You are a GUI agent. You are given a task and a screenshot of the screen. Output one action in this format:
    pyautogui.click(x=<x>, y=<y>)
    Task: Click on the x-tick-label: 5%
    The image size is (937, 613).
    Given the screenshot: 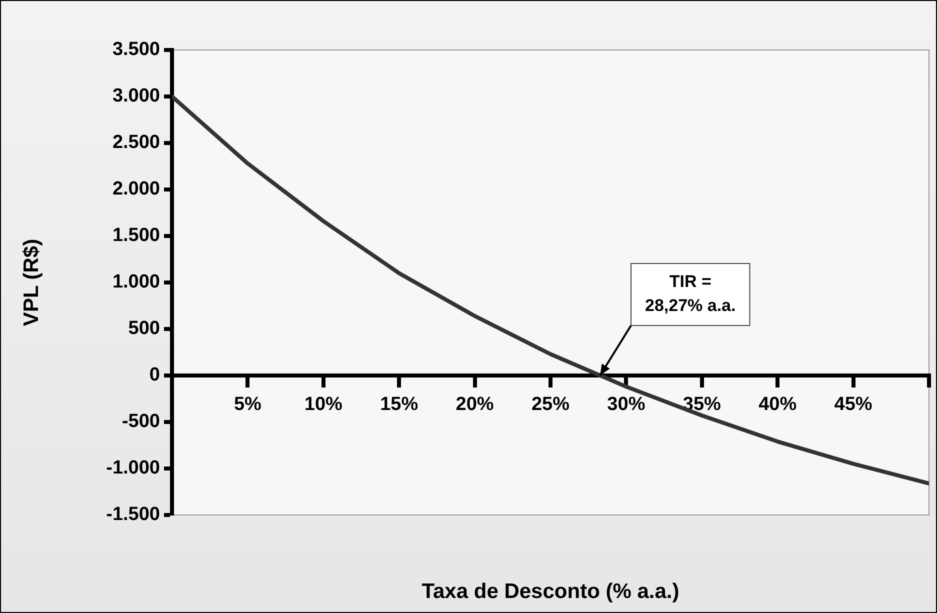 What is the action you would take?
    pyautogui.click(x=248, y=405)
    